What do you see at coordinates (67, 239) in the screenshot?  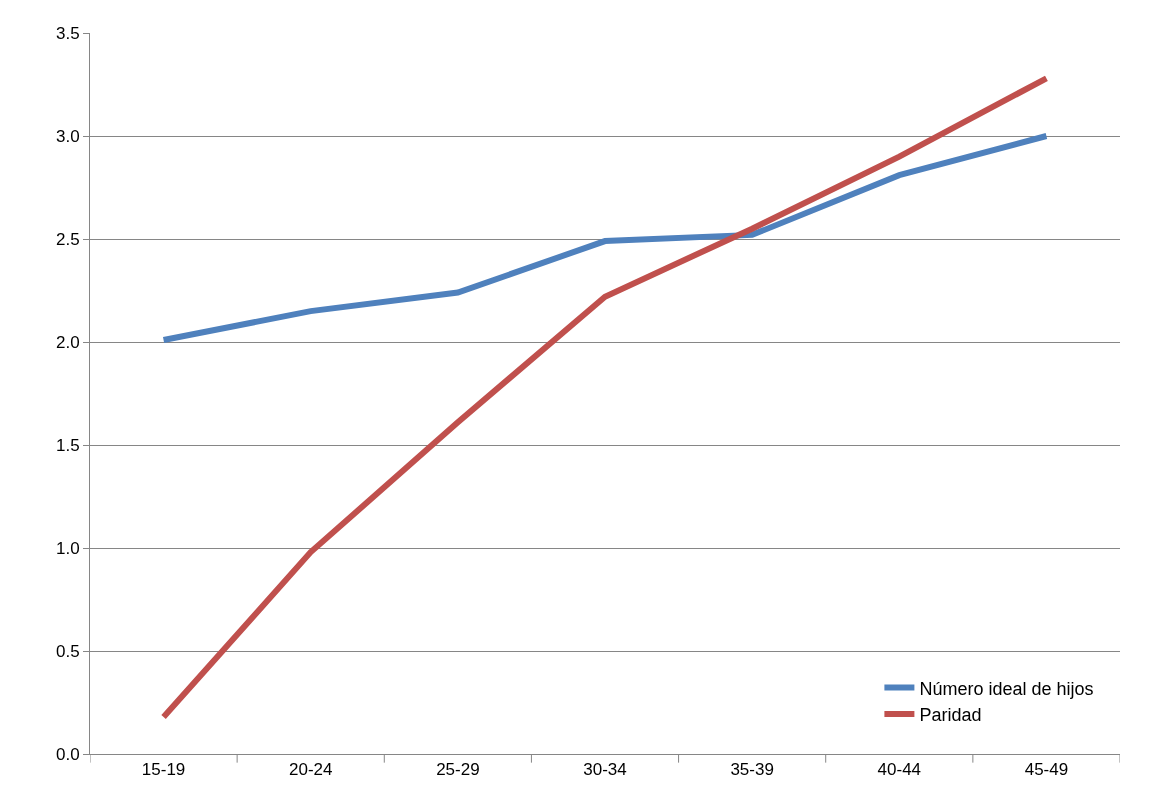 I see `y-tick-label: 2.5` at bounding box center [67, 239].